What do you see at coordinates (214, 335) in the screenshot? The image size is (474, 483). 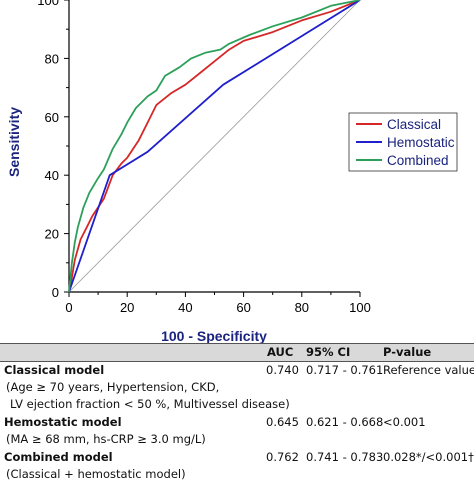 I see `x-axis-label: 100 - Specificity` at bounding box center [214, 335].